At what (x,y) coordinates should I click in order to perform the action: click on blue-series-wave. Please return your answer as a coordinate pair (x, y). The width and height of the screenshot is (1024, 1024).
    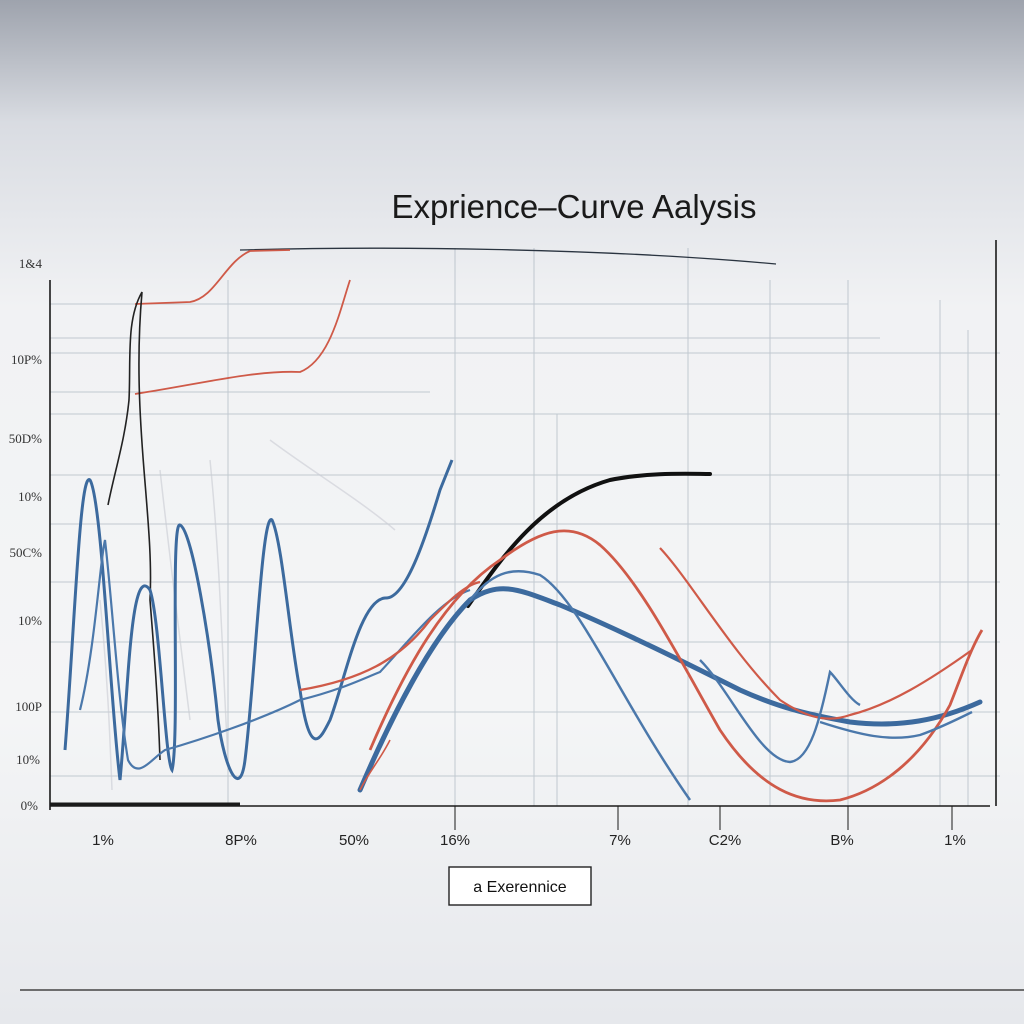
    Looking at the image, I should click on (274, 654).